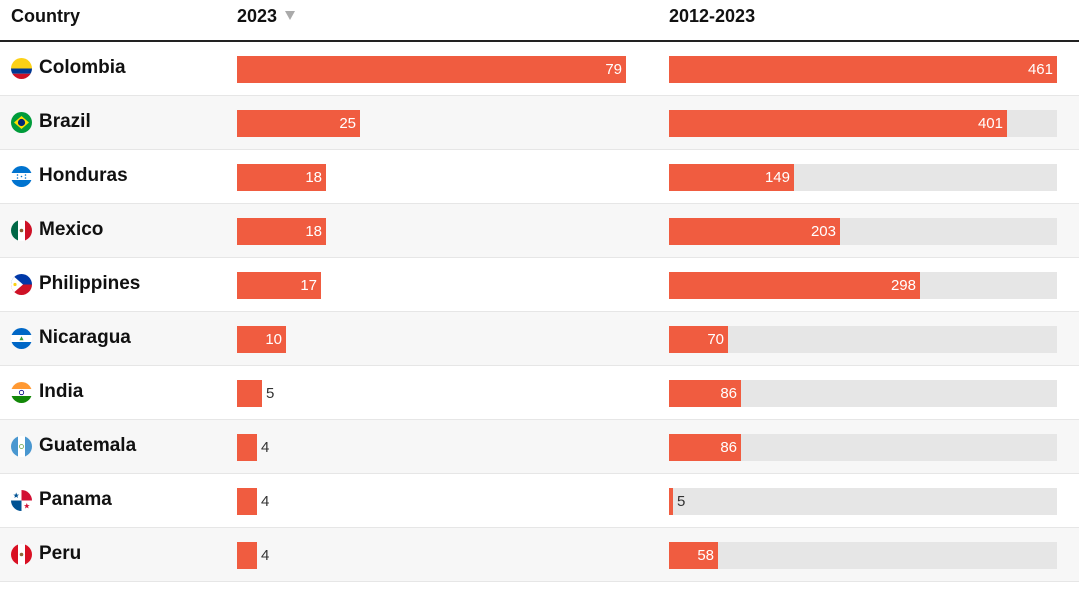  What do you see at coordinates (712, 16) in the screenshot?
I see `range-2012-2023-column-header: 2012-2023` at bounding box center [712, 16].